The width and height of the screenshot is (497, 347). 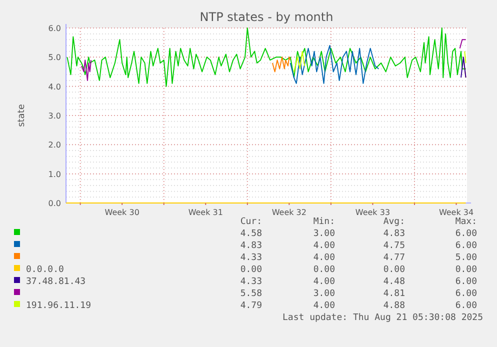 What do you see at coordinates (54, 174) in the screenshot?
I see `y-tick-label: 1.0` at bounding box center [54, 174].